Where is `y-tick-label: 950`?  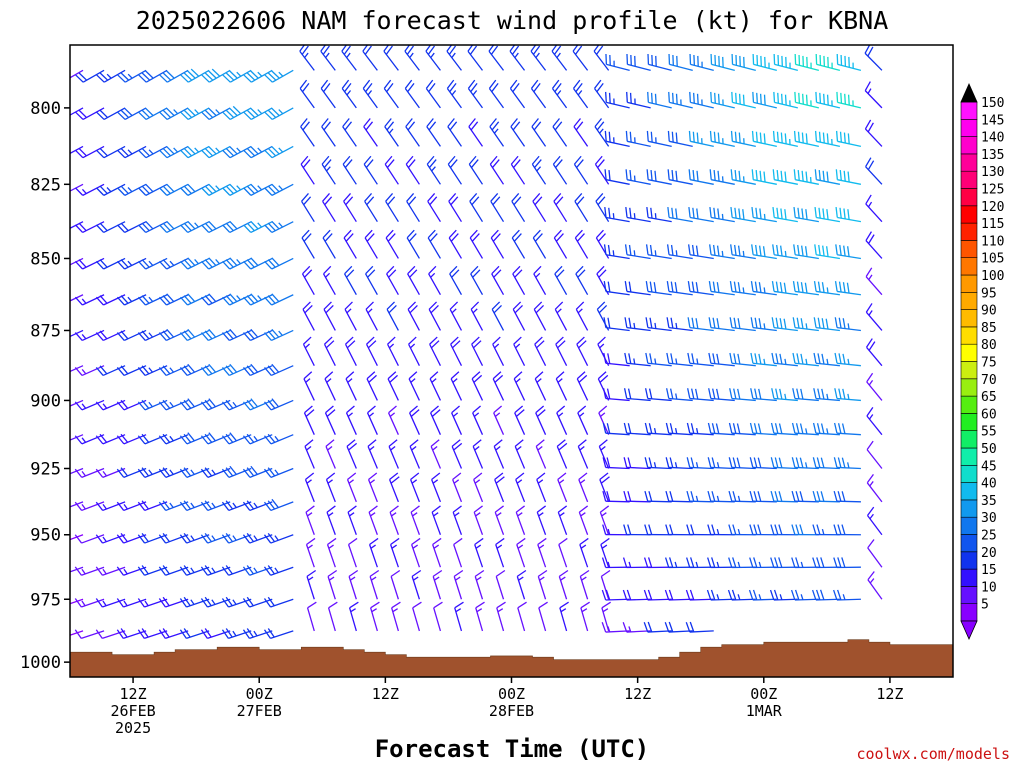 y-tick-label: 950 is located at coordinates (45, 536).